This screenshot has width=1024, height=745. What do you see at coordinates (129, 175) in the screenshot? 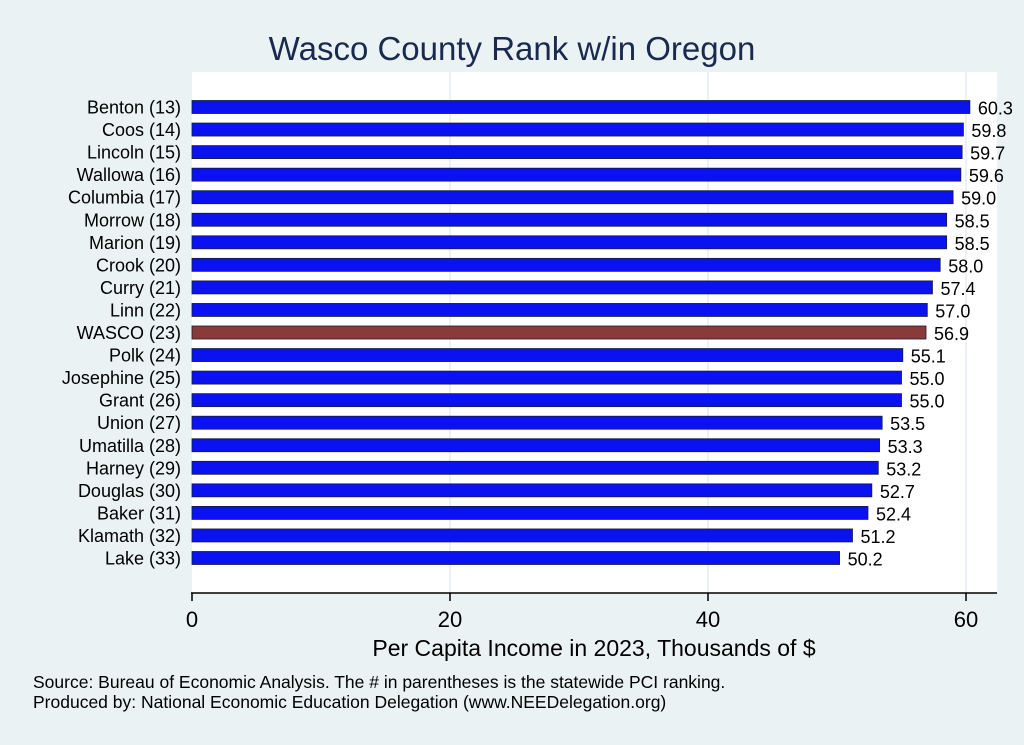
I see `category-label: Wallowa (16)` at bounding box center [129, 175].